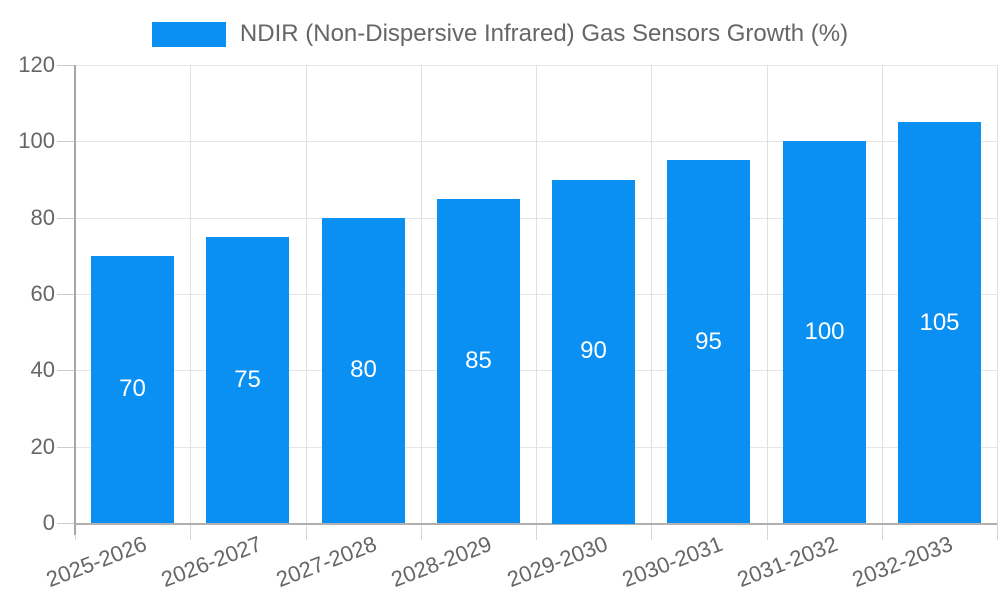 The image size is (1000, 600). What do you see at coordinates (36, 64) in the screenshot?
I see `y-tick-label: 120` at bounding box center [36, 64].